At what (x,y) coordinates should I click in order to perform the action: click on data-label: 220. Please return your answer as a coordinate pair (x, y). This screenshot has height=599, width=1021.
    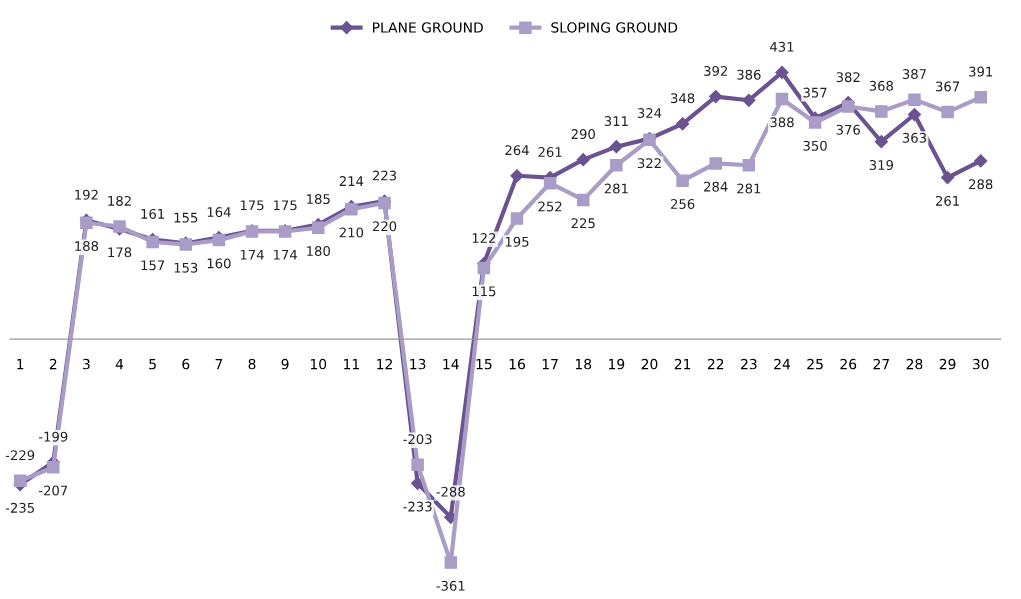
    Looking at the image, I should click on (384, 226).